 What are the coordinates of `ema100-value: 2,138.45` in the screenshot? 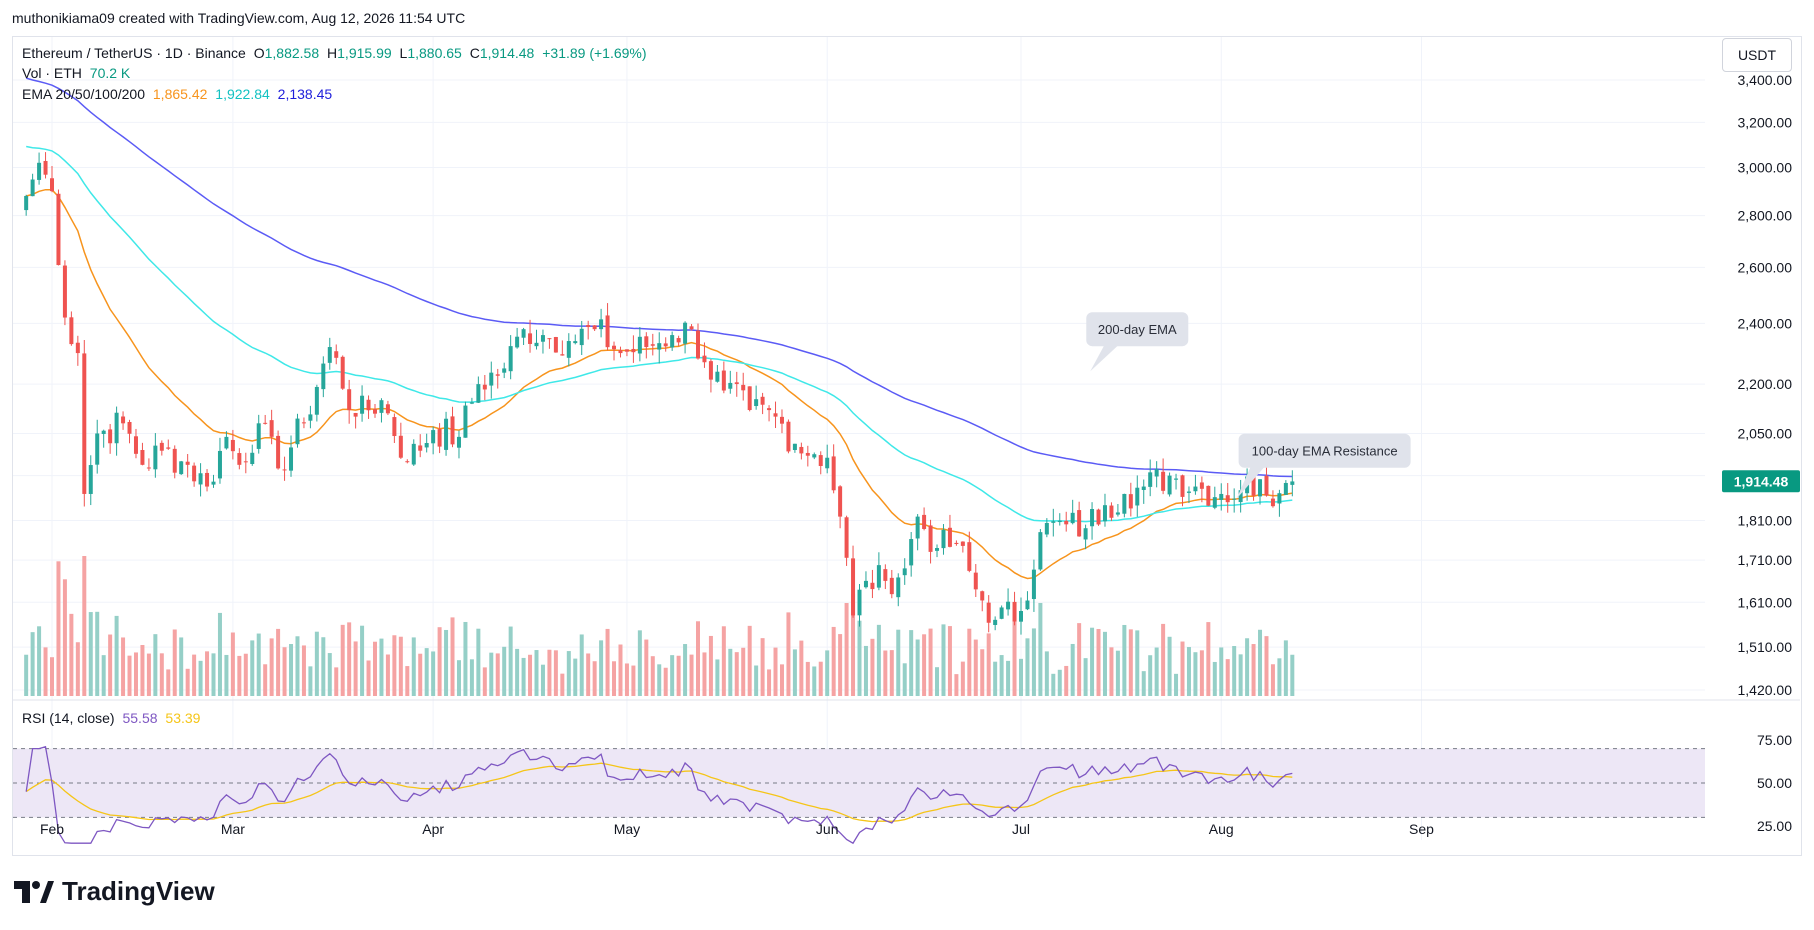 It's located at (305, 94).